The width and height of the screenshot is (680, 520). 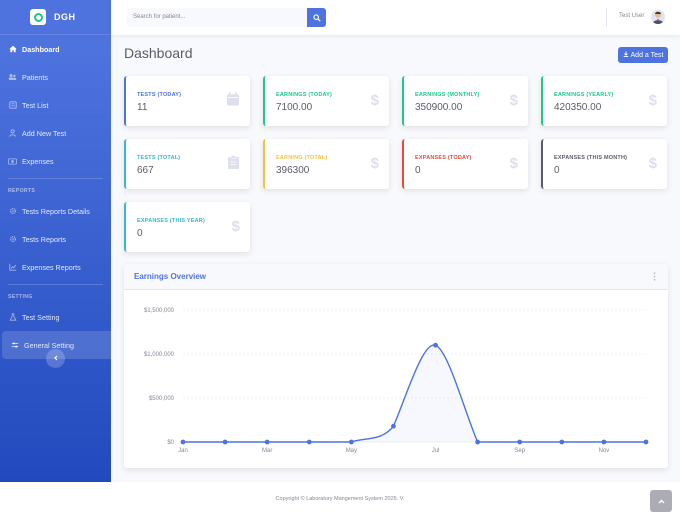 I want to click on stat-card-earnings-monthly: EARNINGS (MONTHLY) 350900.00 $, so click(x=465, y=101).